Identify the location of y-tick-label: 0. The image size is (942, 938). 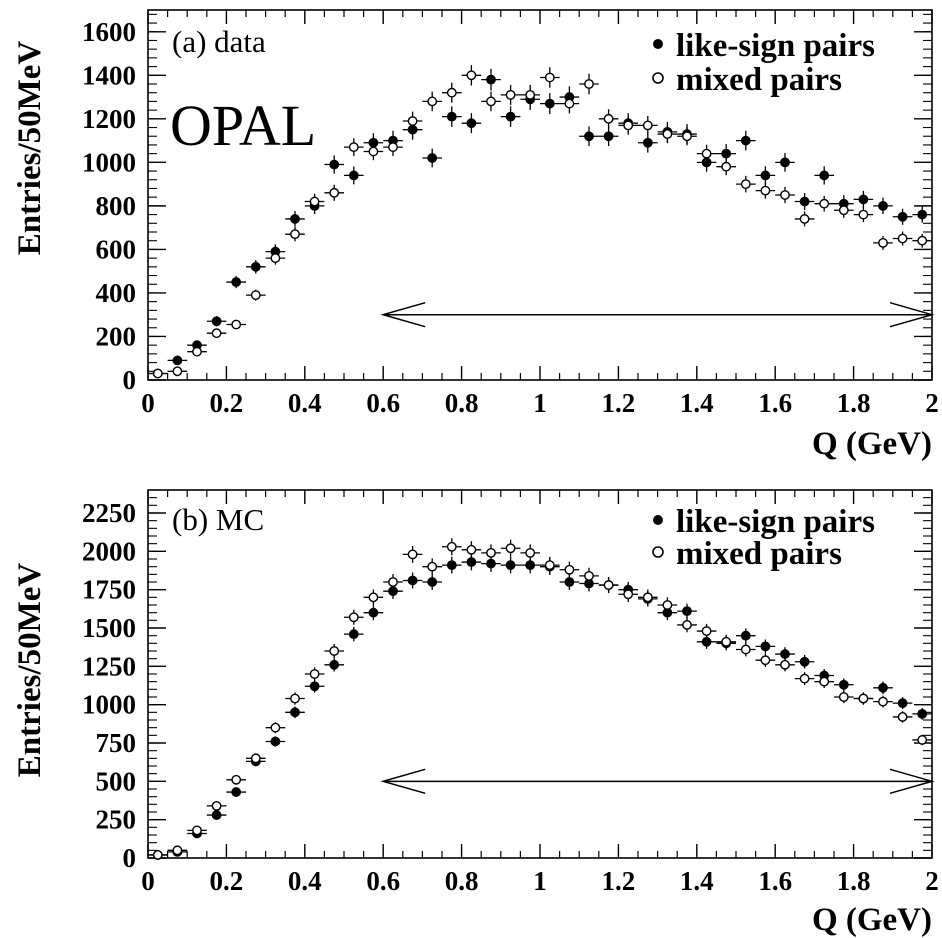
(130, 380).